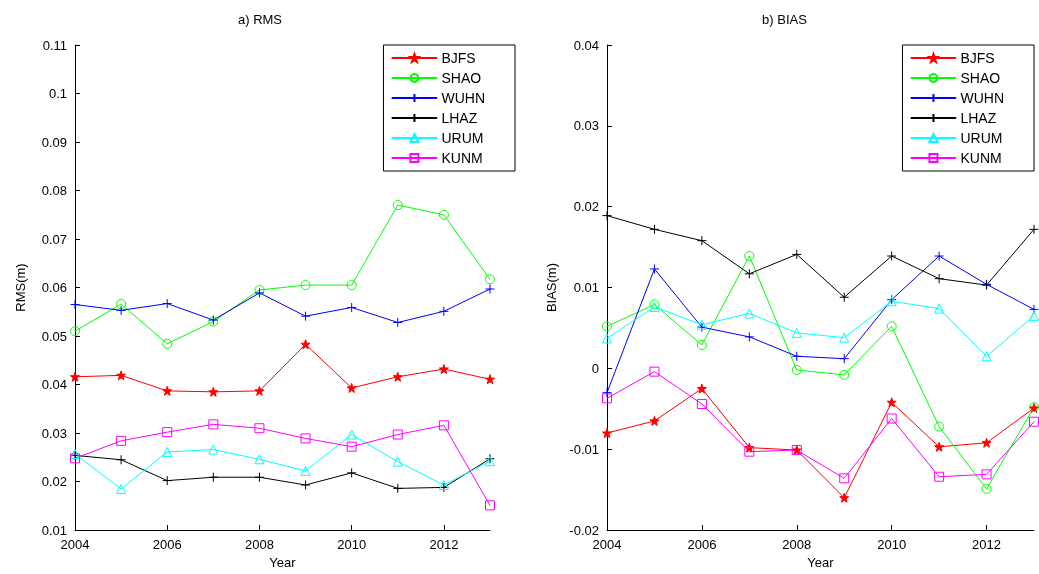  What do you see at coordinates (54, 288) in the screenshot?
I see `y-tick-label: 0.06` at bounding box center [54, 288].